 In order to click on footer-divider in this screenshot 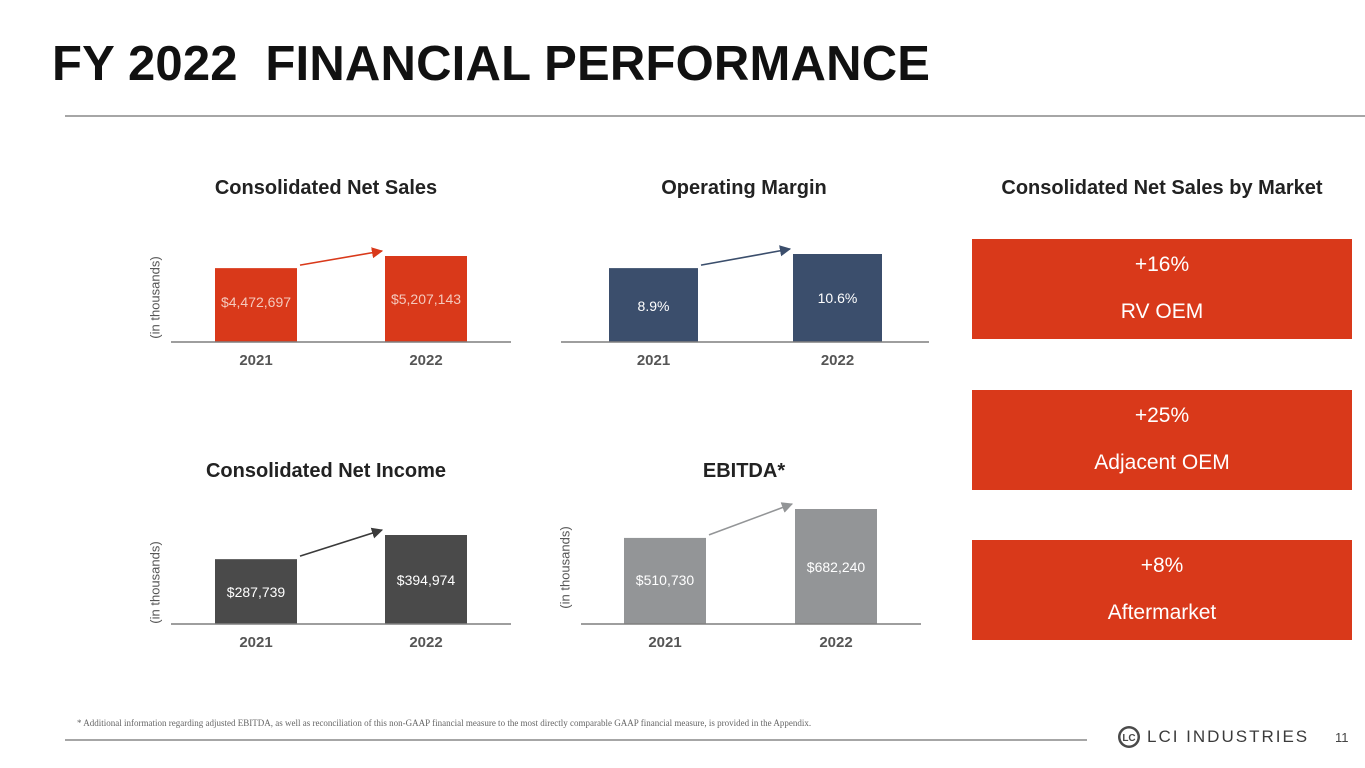, I will do `click(576, 740)`.